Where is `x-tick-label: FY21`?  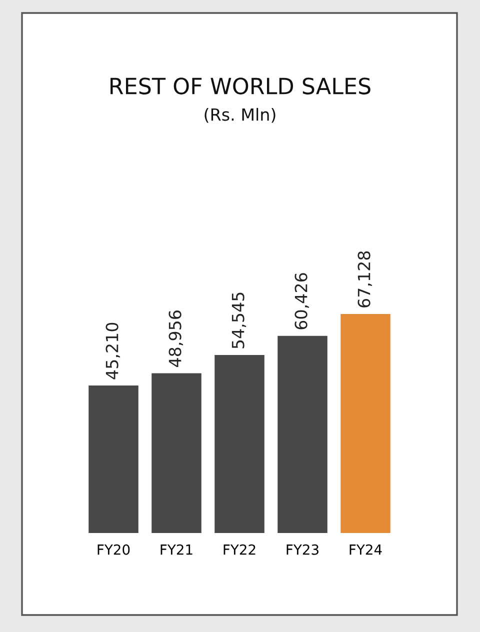 x-tick-label: FY21 is located at coordinates (176, 549).